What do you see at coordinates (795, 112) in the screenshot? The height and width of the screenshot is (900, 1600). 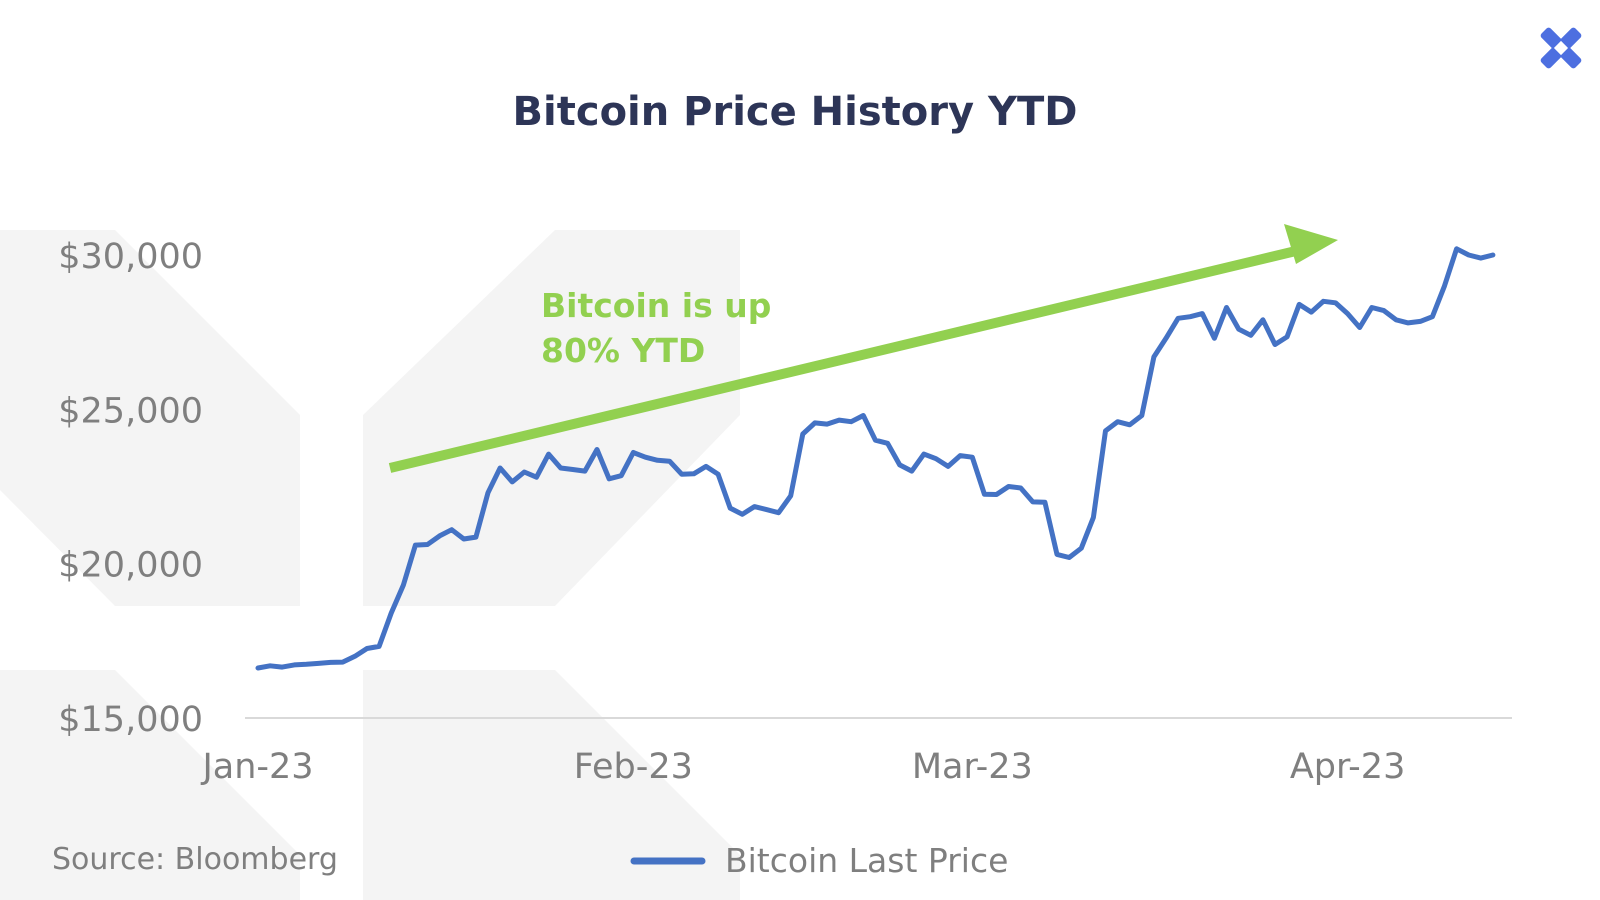 I see `chart-title: Bitcoin Price History YTD` at bounding box center [795, 112].